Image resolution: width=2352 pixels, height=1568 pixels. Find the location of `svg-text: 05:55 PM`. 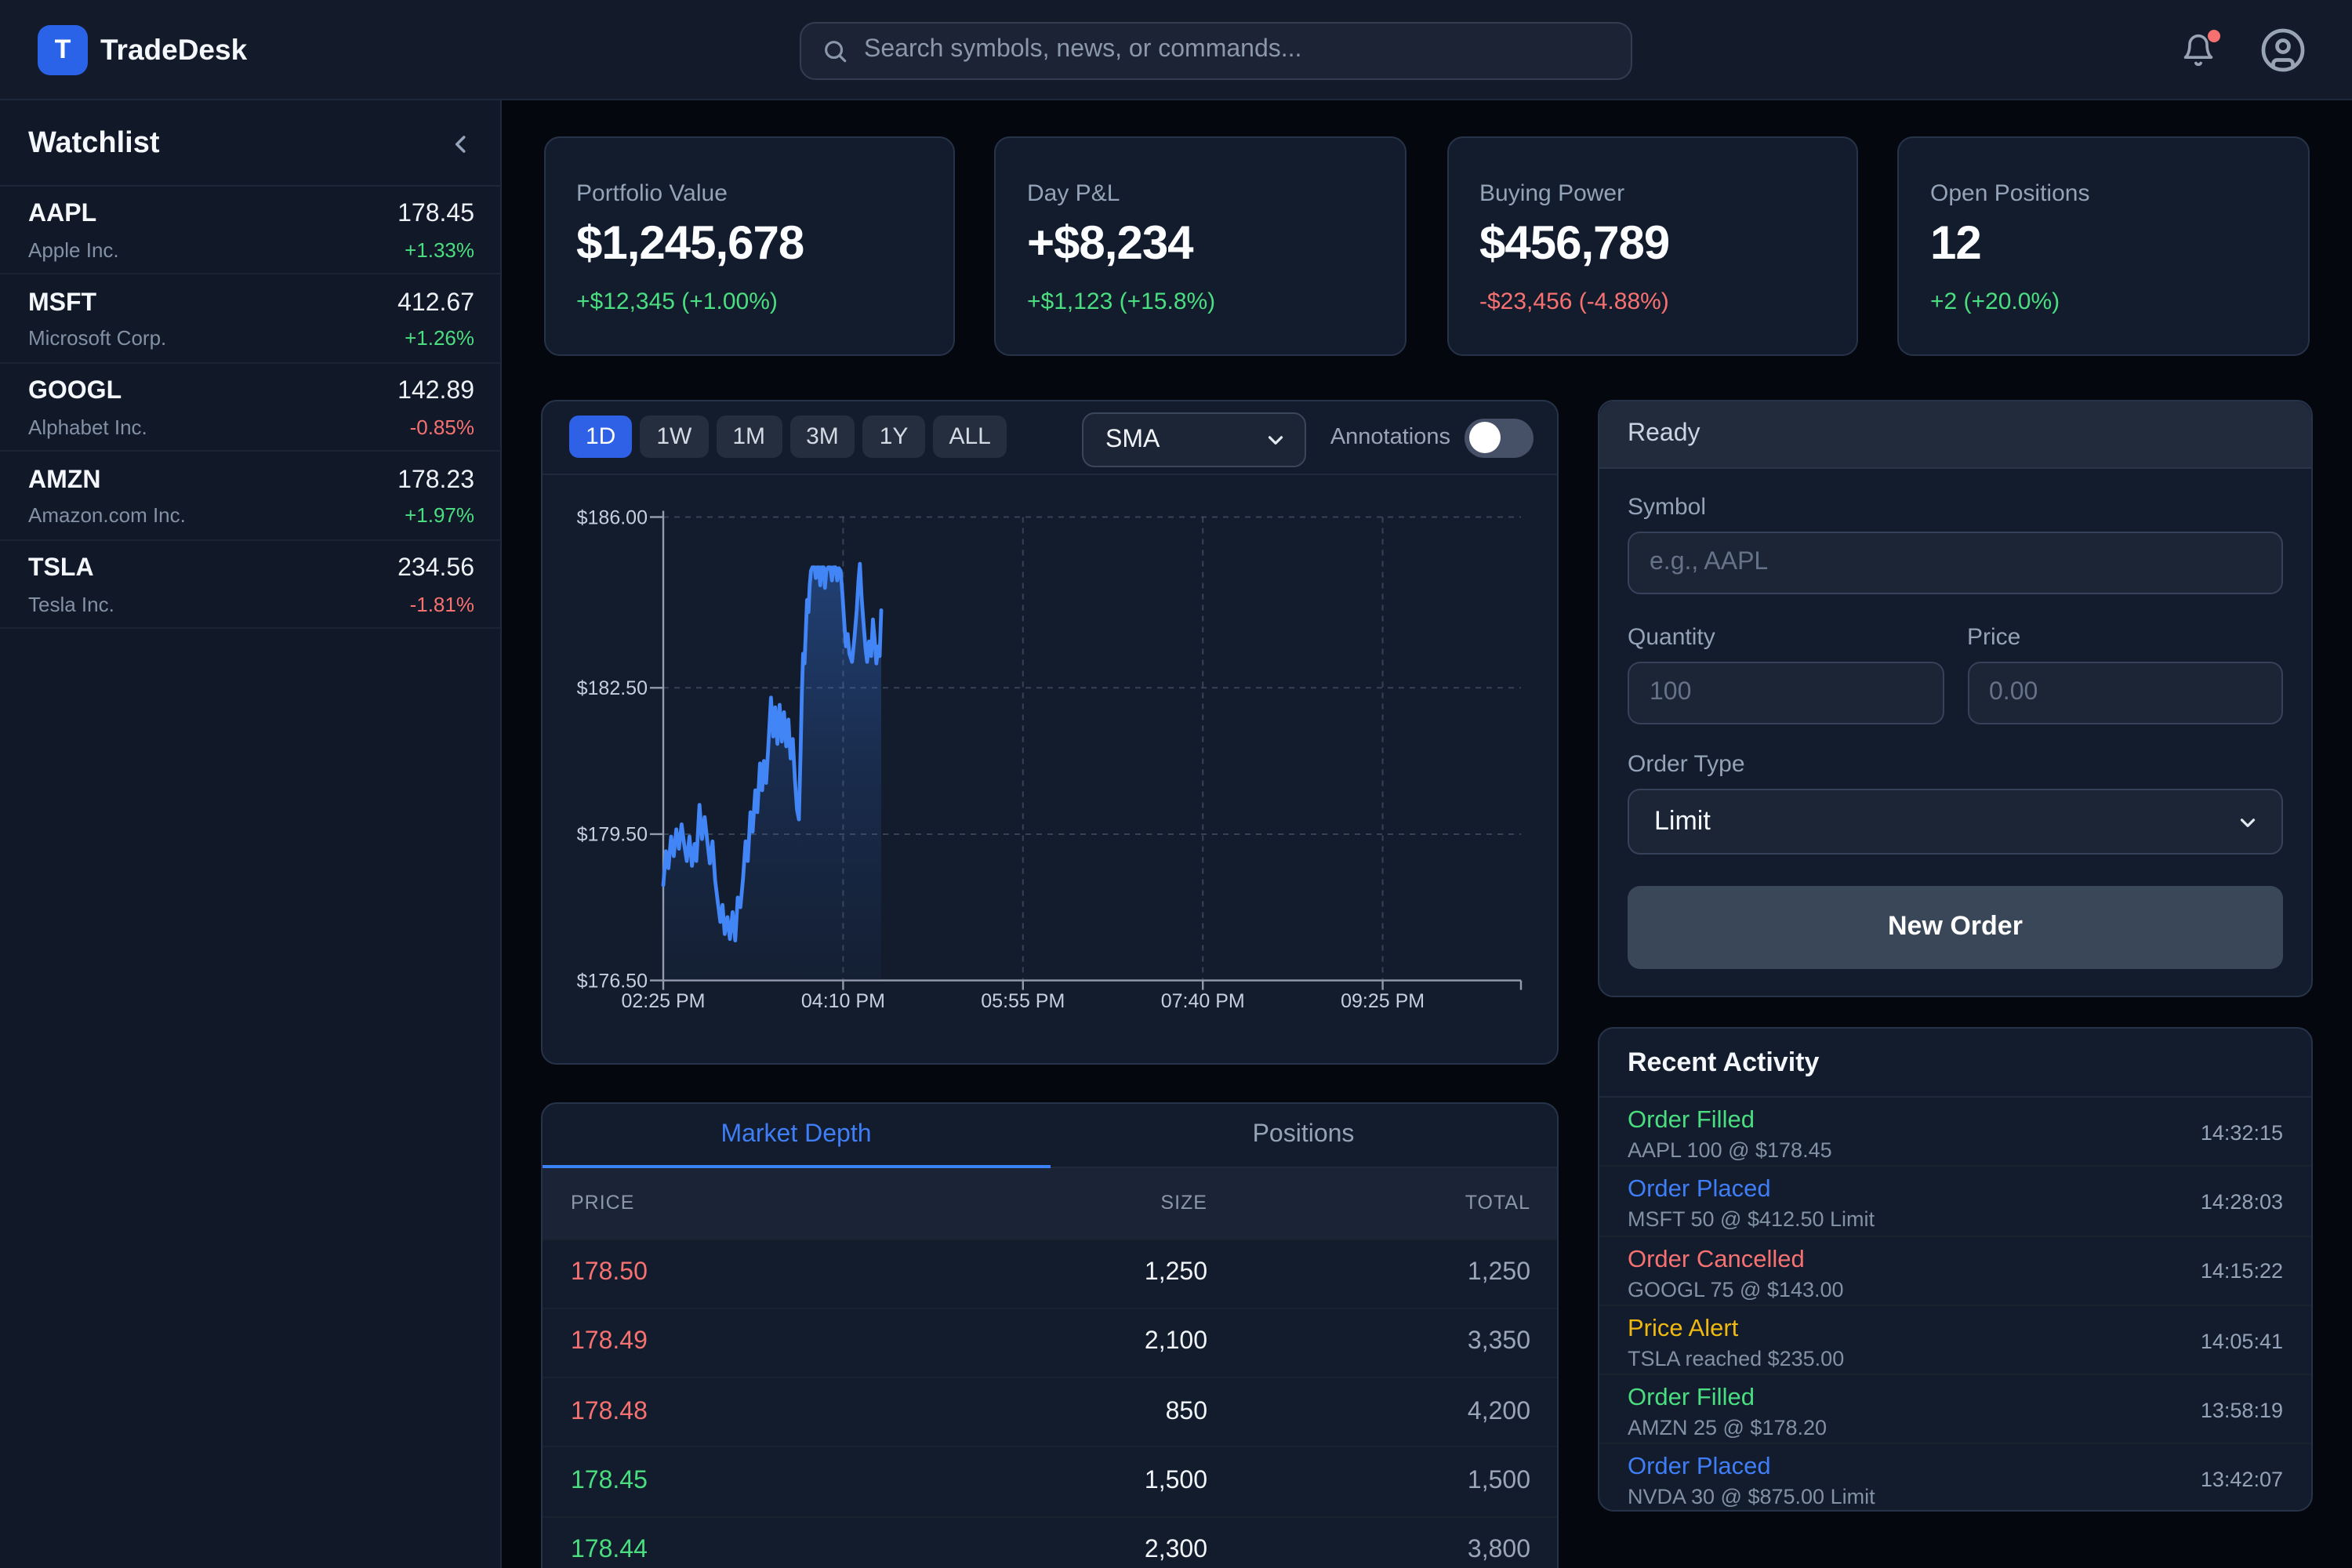

svg-text: 05:55 PM is located at coordinates (1023, 1000).